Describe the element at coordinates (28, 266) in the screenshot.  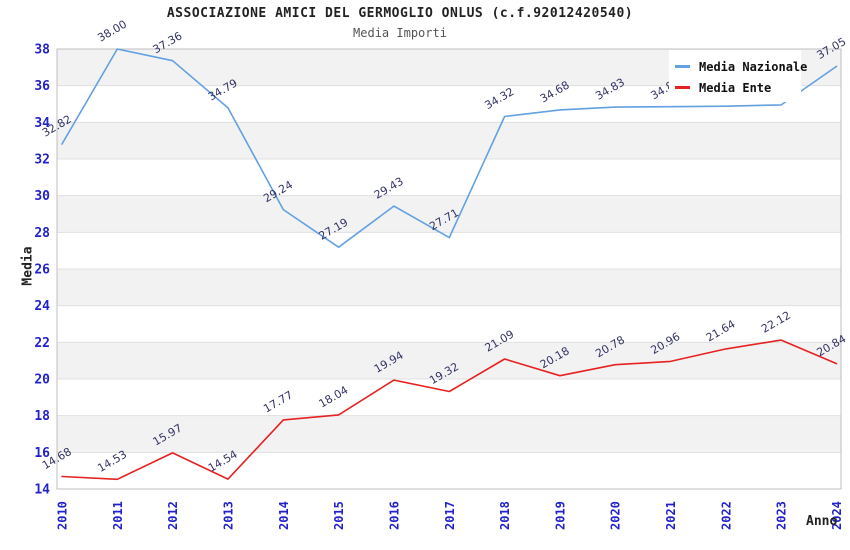
I see `y-axis-title: Media` at that location.